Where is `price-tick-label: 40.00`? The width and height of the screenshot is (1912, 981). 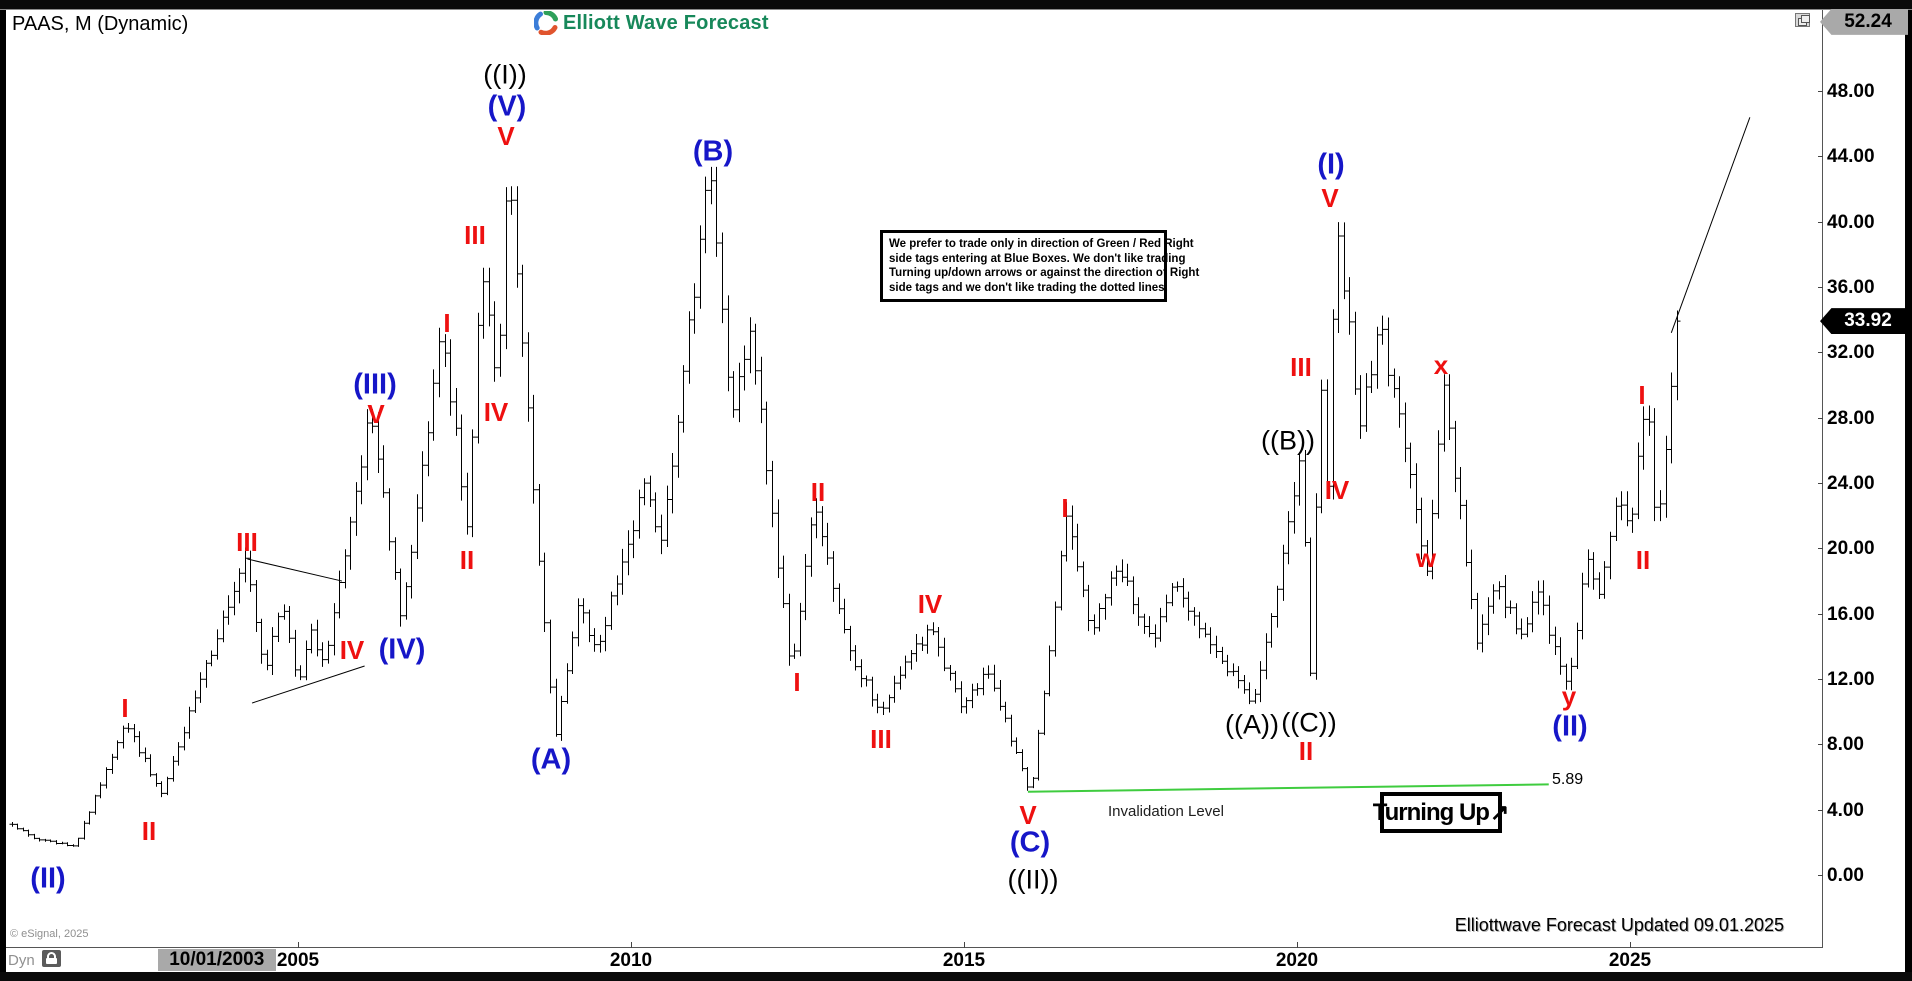
price-tick-label: 40.00 is located at coordinates (1851, 222).